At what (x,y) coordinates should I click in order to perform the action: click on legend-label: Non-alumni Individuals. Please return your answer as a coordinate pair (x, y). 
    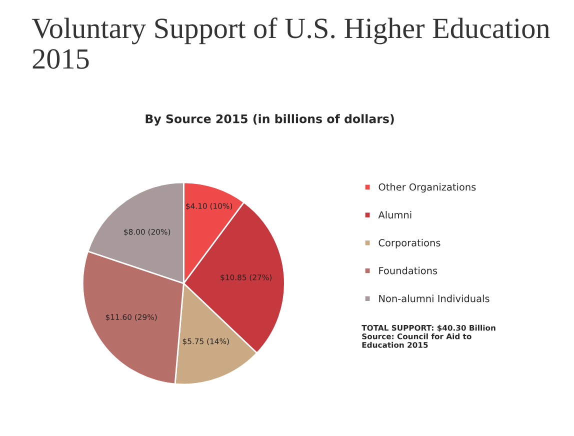
    Looking at the image, I should click on (434, 298).